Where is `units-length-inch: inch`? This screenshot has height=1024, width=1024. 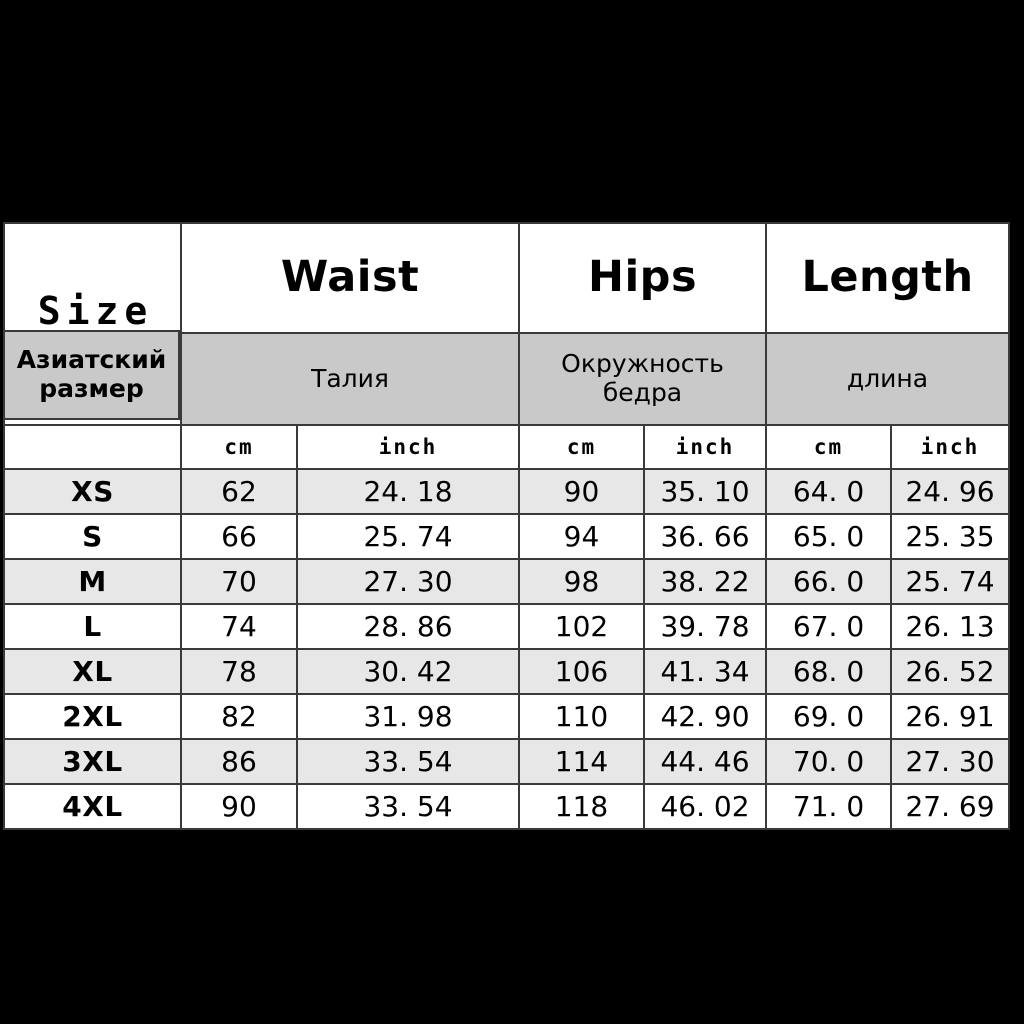 units-length-inch: inch is located at coordinates (950, 447).